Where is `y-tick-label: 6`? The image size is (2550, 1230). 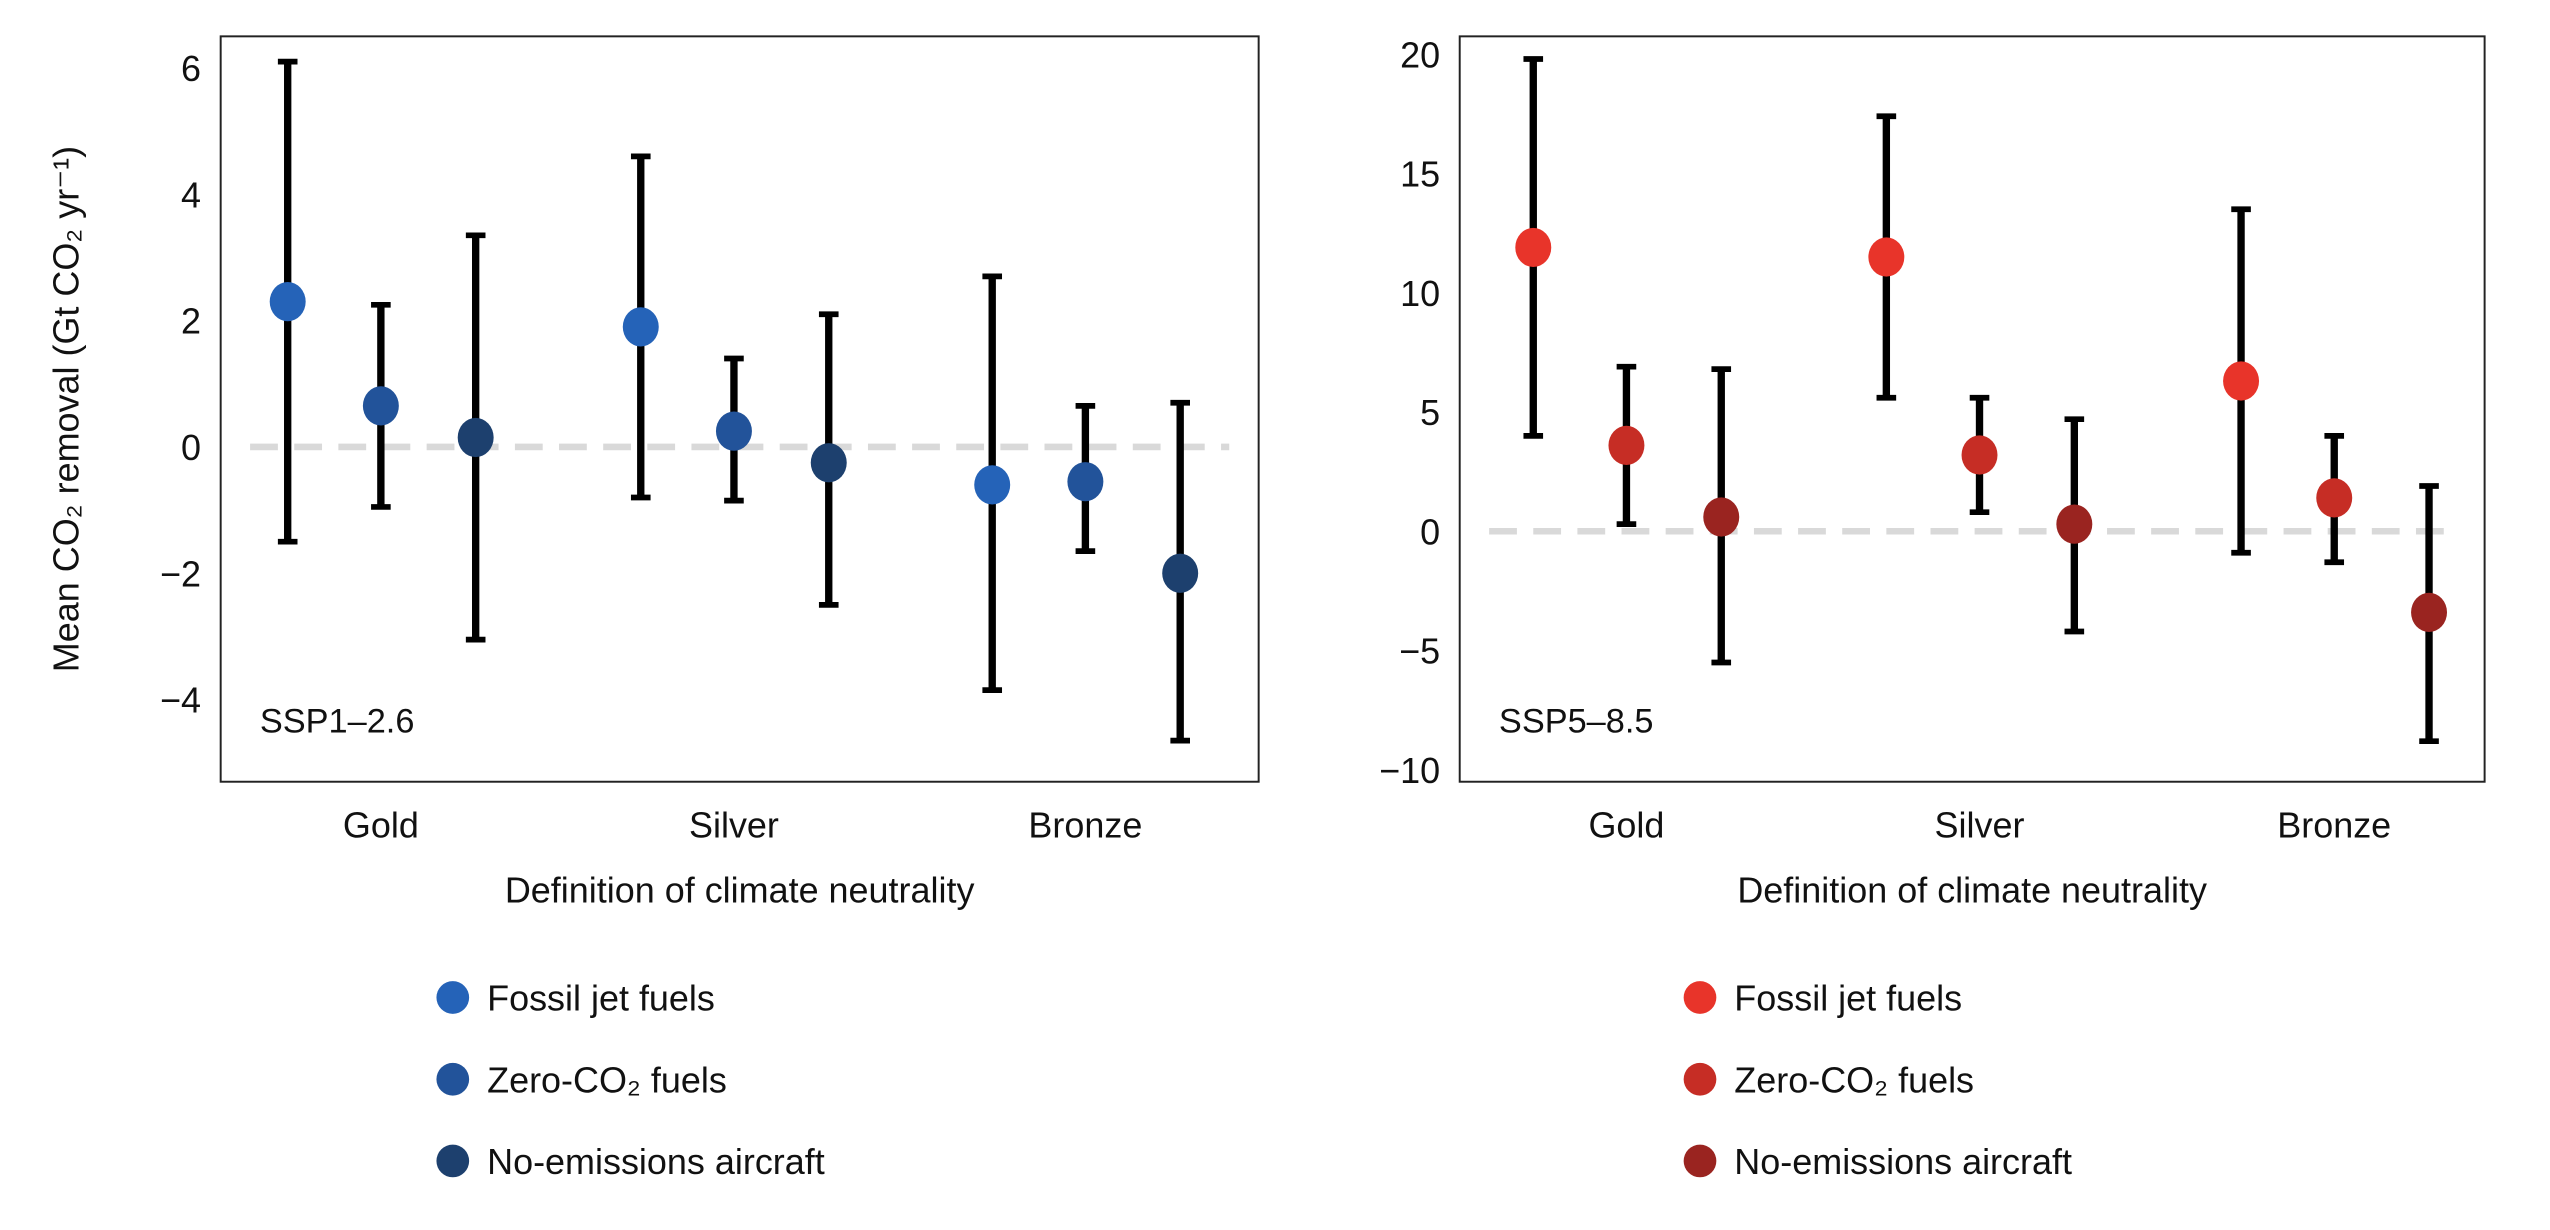
y-tick-label: 6 is located at coordinates (191, 68).